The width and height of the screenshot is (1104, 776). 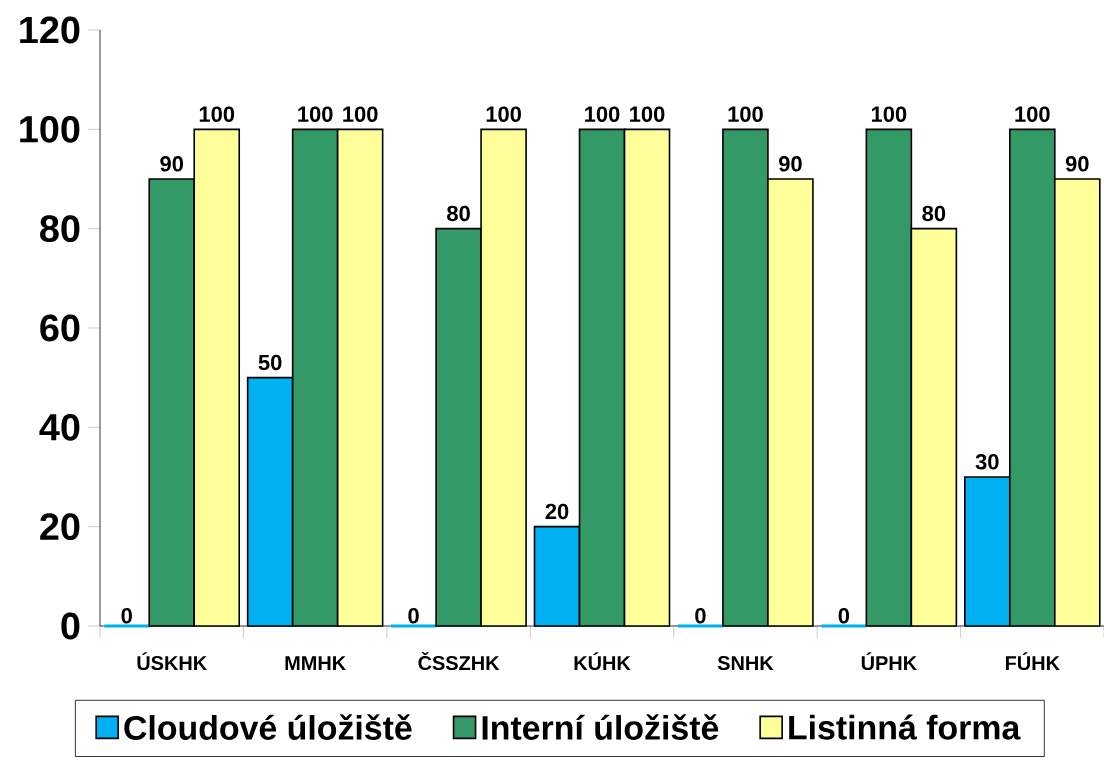 I want to click on x-tick-label: FÚHK, so click(x=1032, y=661).